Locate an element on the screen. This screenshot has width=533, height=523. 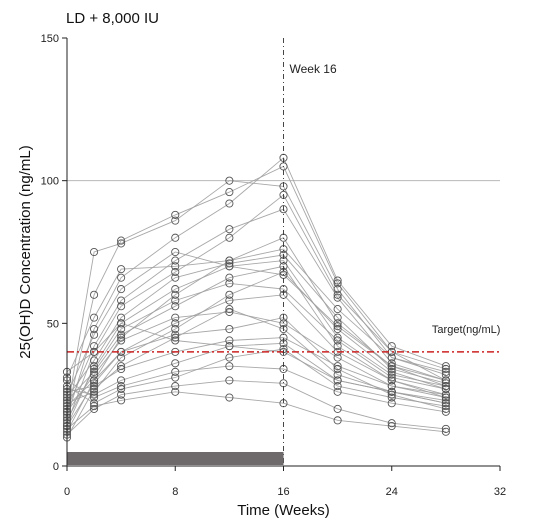
x-tick-label: 24 is located at coordinates (392, 492).